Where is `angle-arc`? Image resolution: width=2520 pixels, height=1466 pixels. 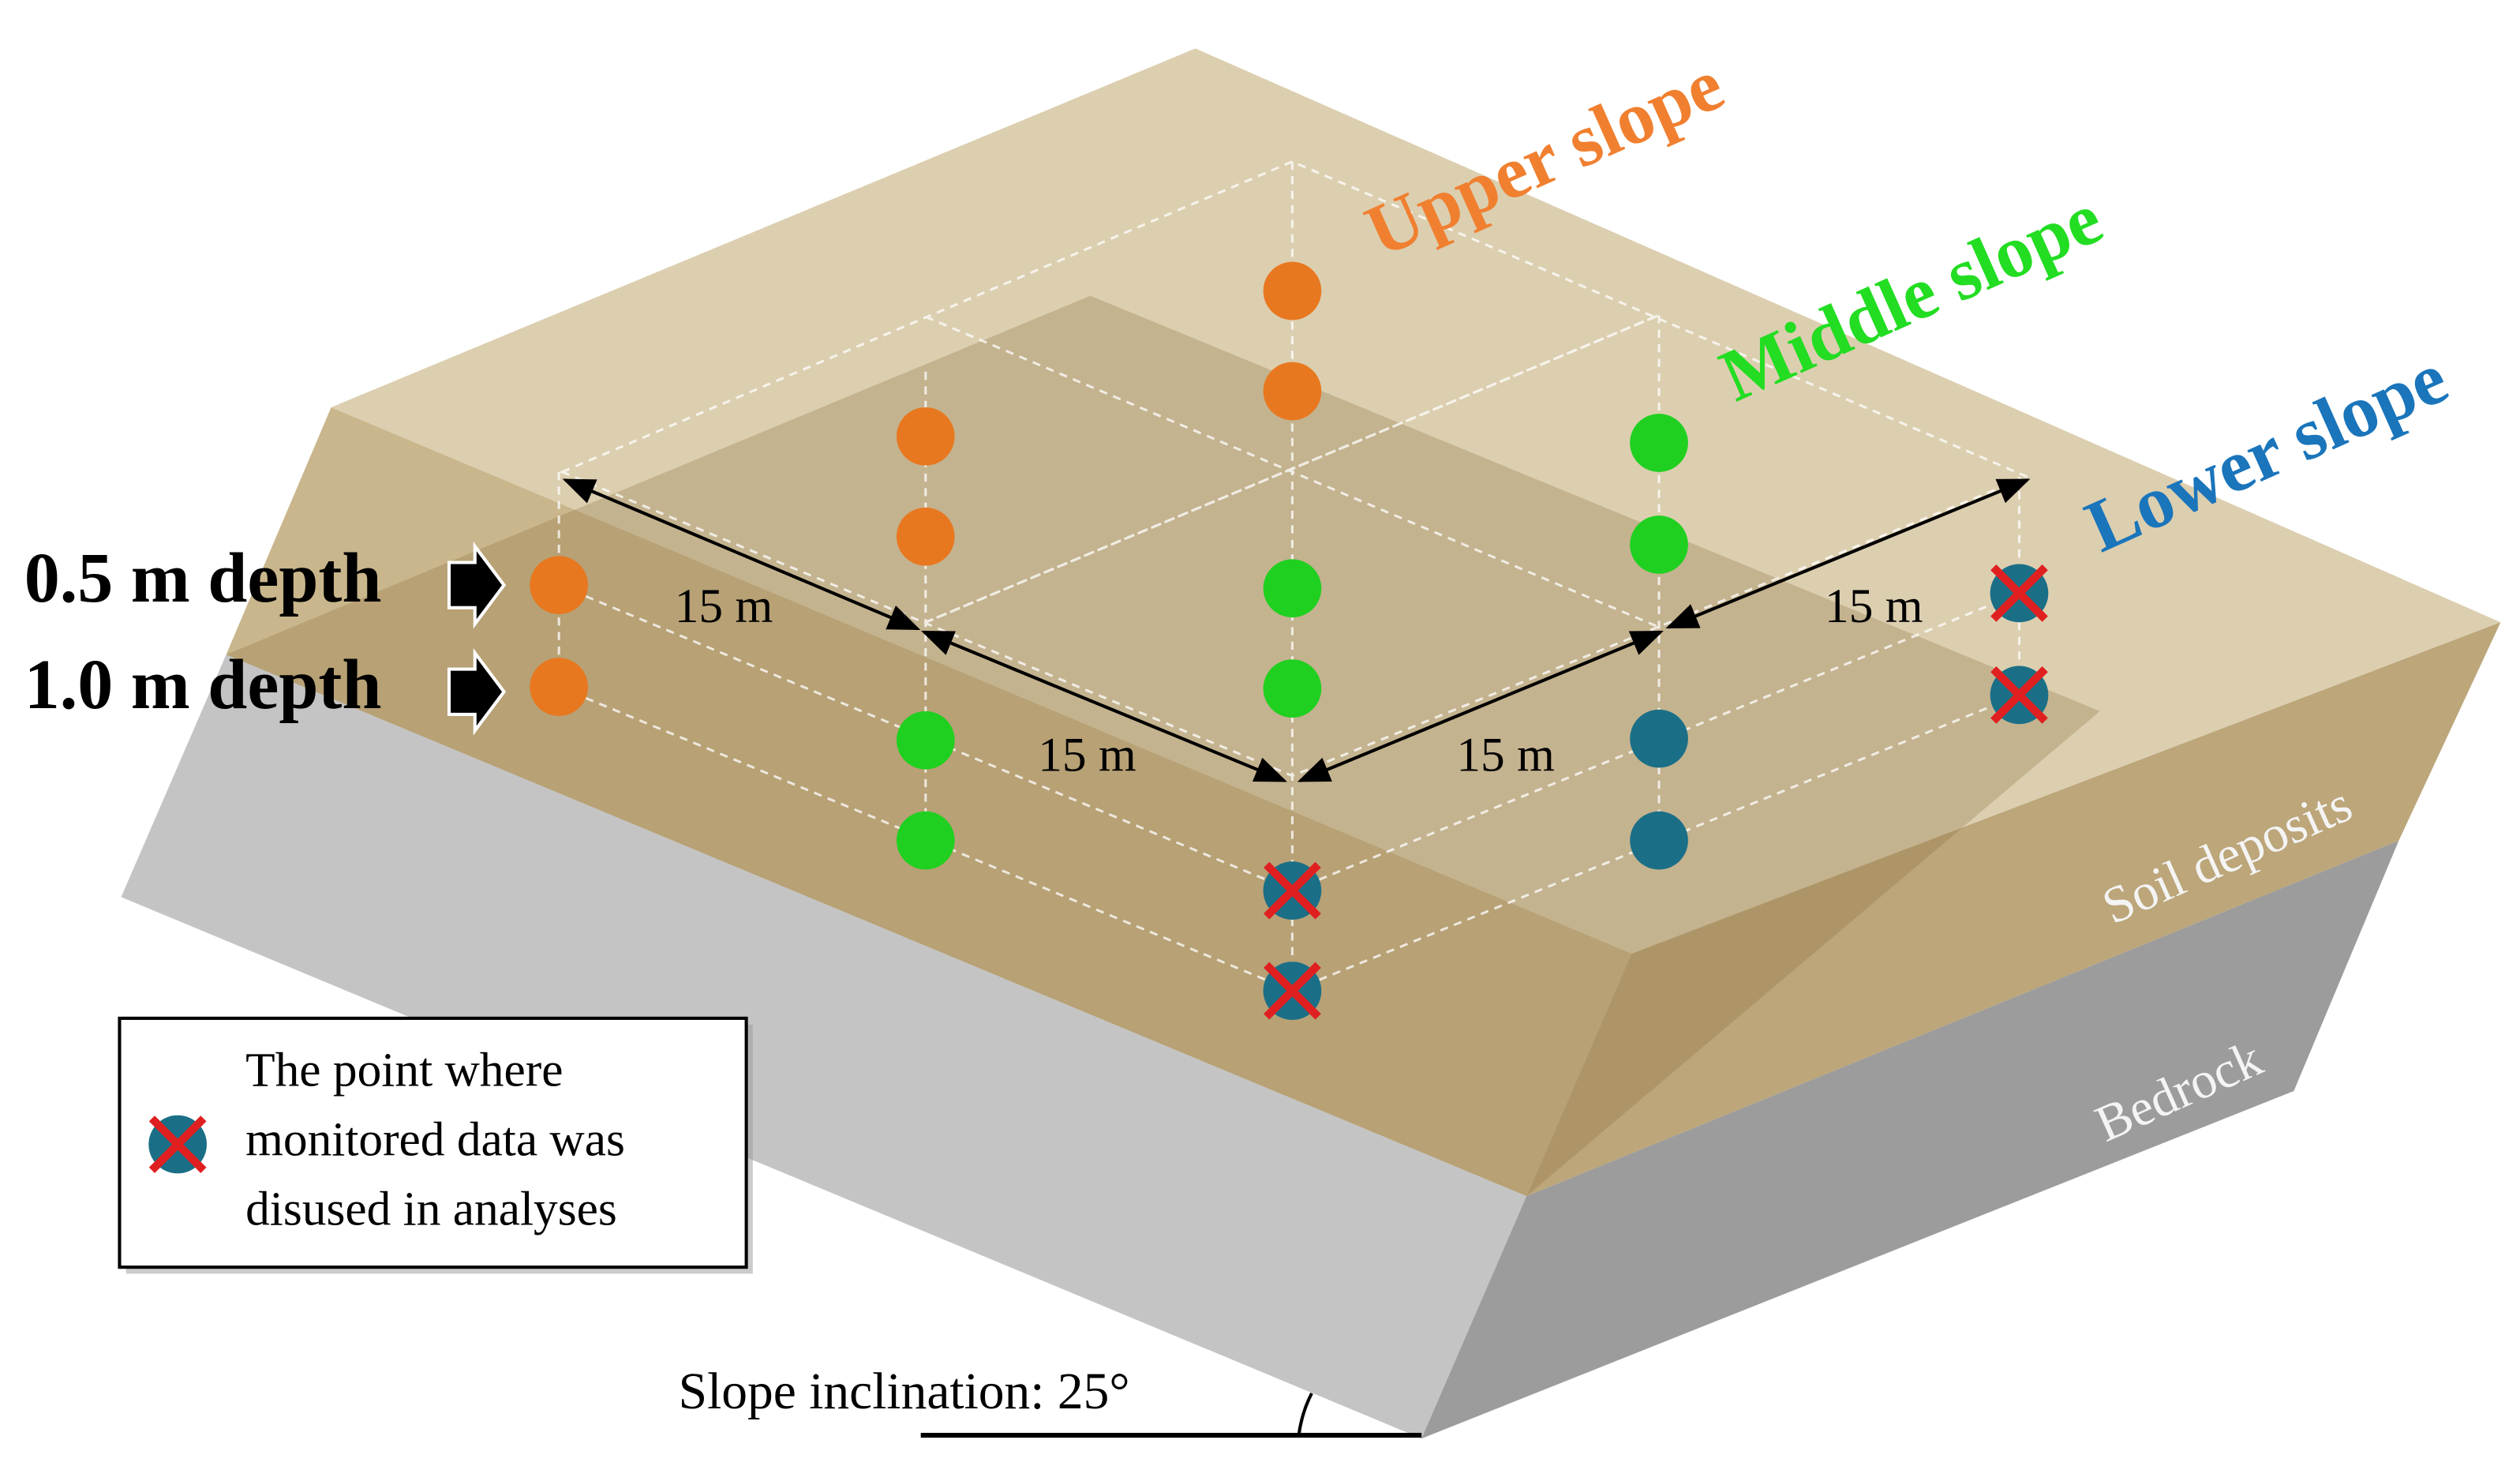
angle-arc is located at coordinates (1305, 1414).